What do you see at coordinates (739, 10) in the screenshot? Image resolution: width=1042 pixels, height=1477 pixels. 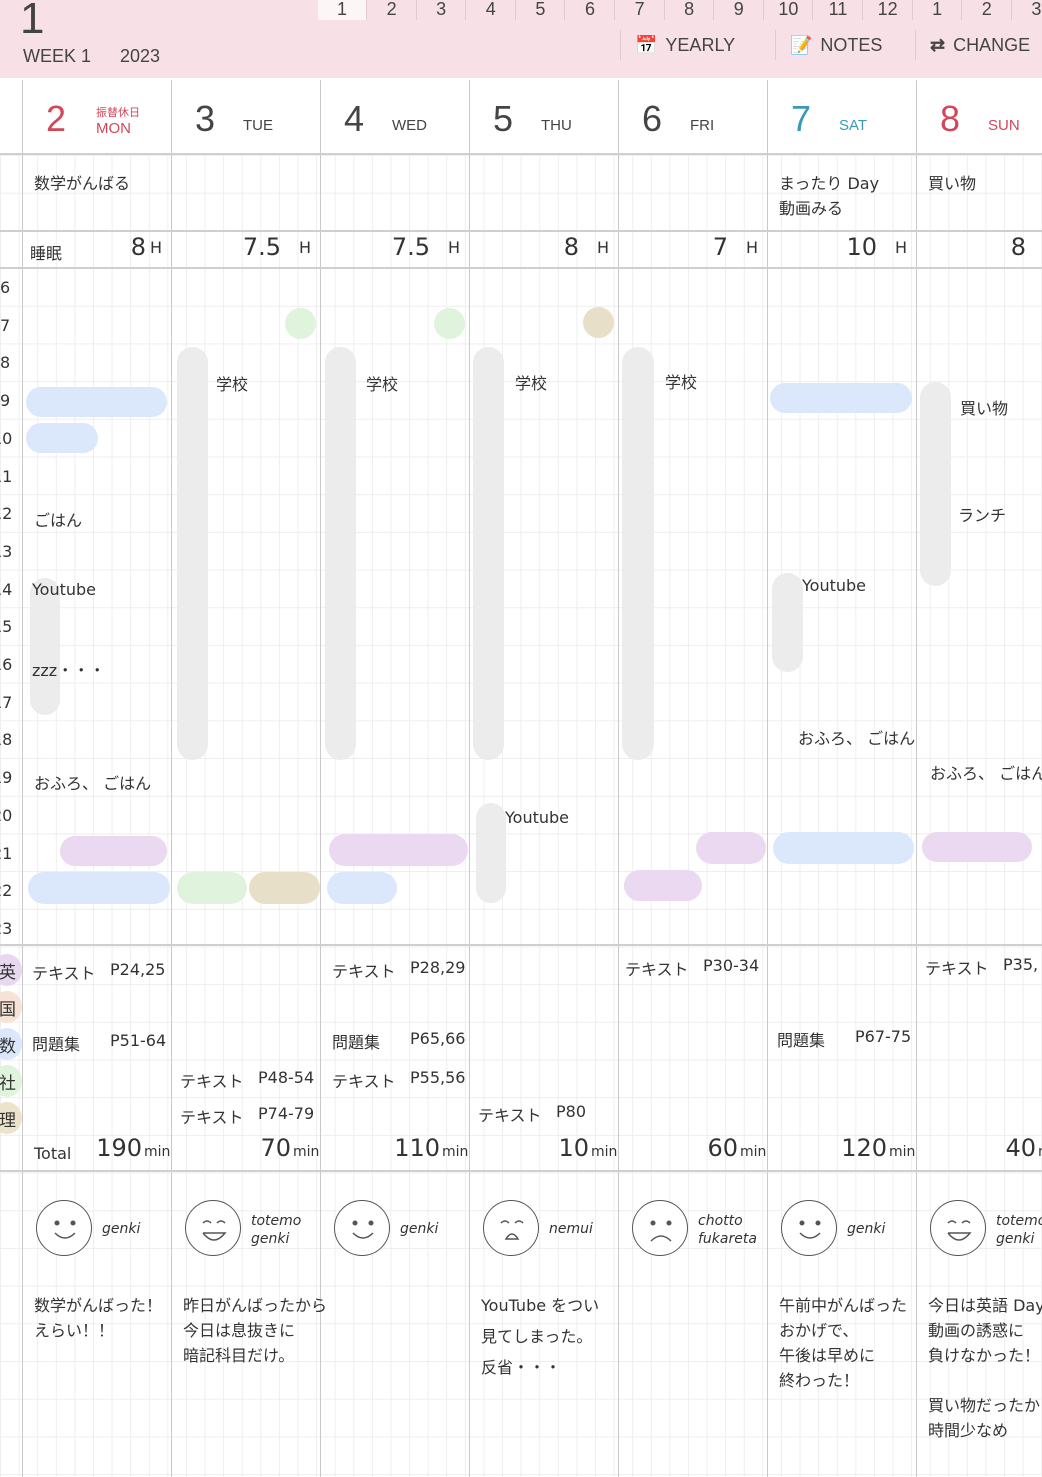 I see `month-tab-9: 9` at bounding box center [739, 10].